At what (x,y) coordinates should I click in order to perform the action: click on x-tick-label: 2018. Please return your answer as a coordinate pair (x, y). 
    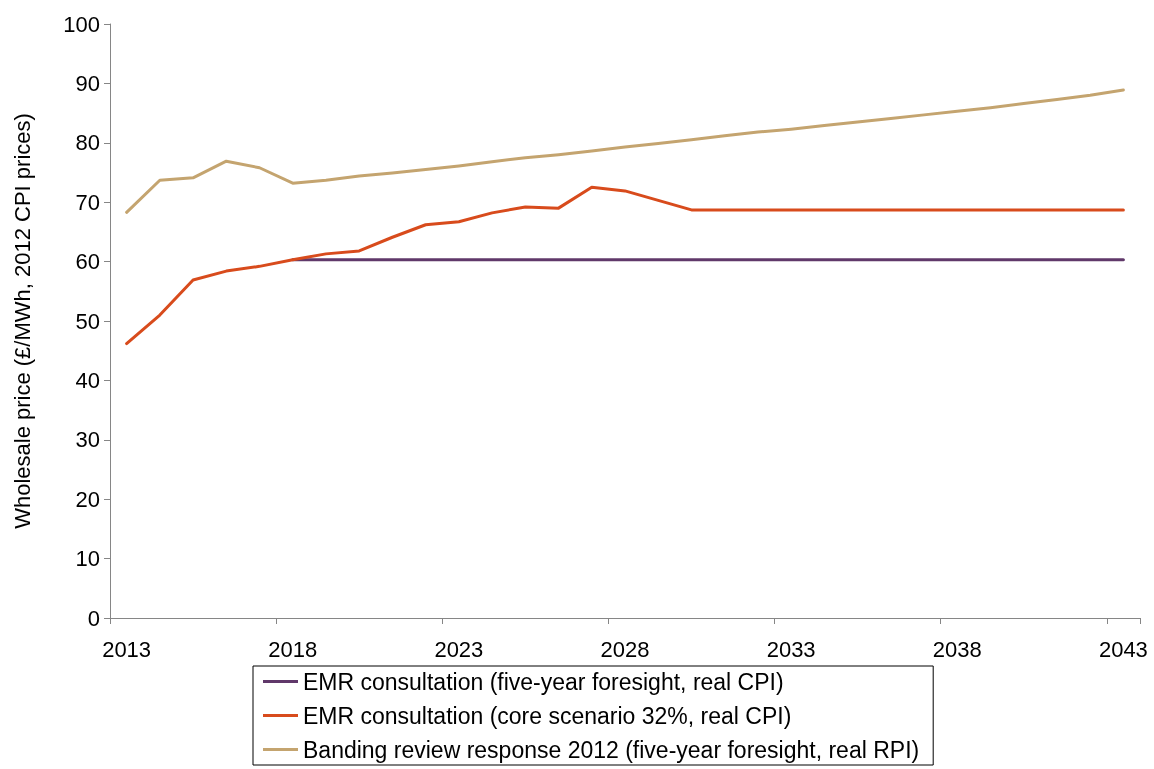
    Looking at the image, I should click on (293, 649).